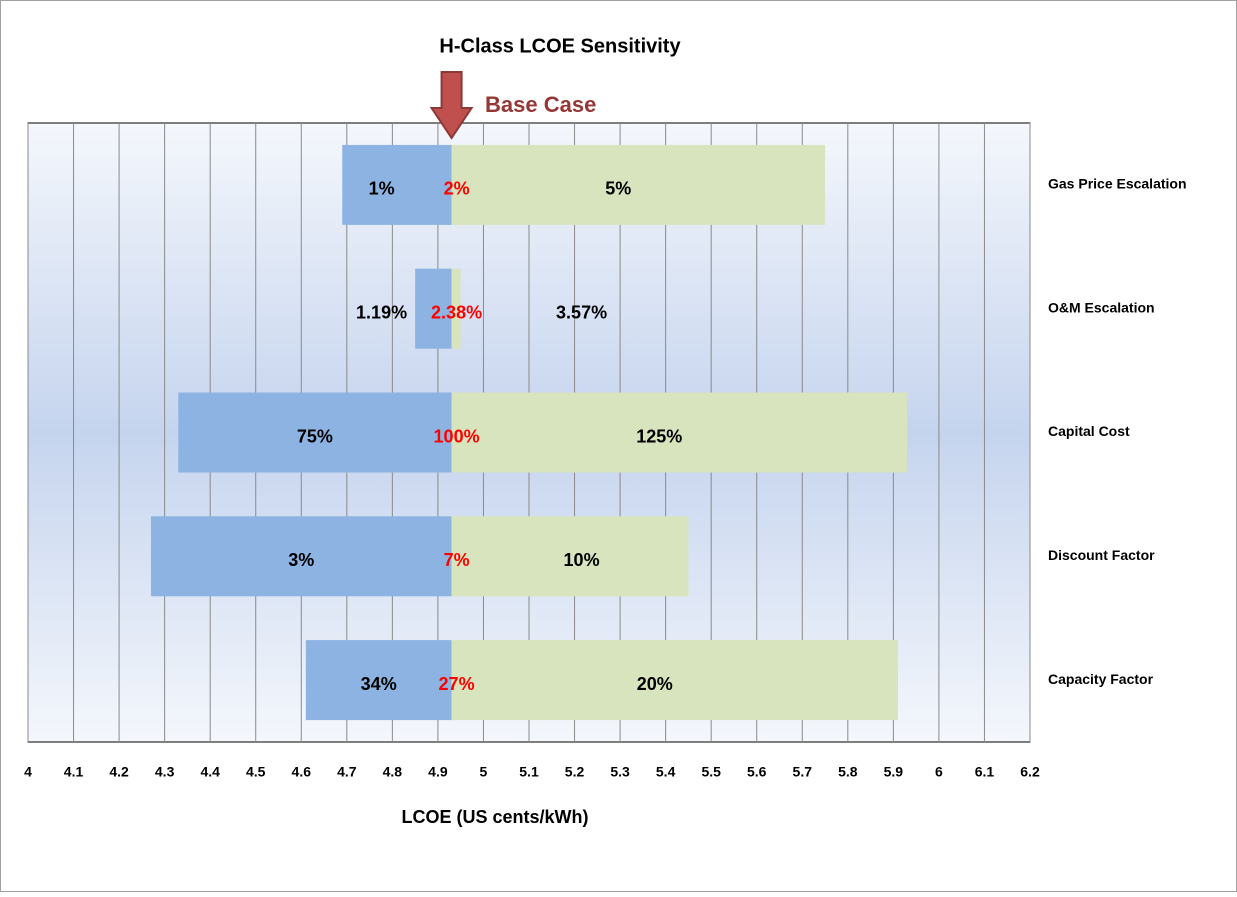 Image resolution: width=1237 pixels, height=897 pixels. What do you see at coordinates (1030, 772) in the screenshot?
I see `x-tick-label: 6.2` at bounding box center [1030, 772].